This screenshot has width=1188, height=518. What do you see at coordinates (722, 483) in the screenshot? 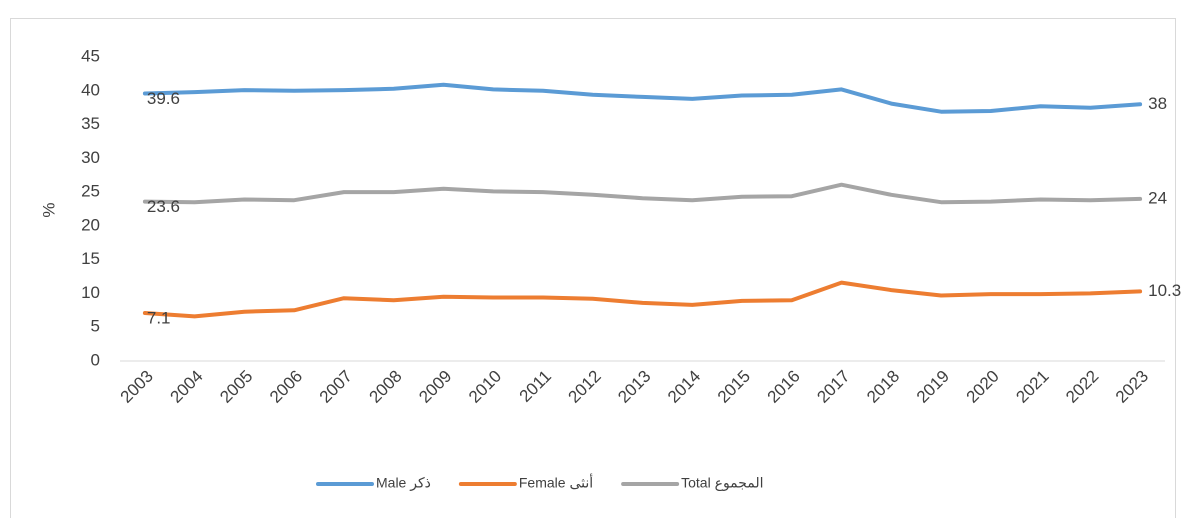
I see `legend-label: Total المجموع` at bounding box center [722, 483].